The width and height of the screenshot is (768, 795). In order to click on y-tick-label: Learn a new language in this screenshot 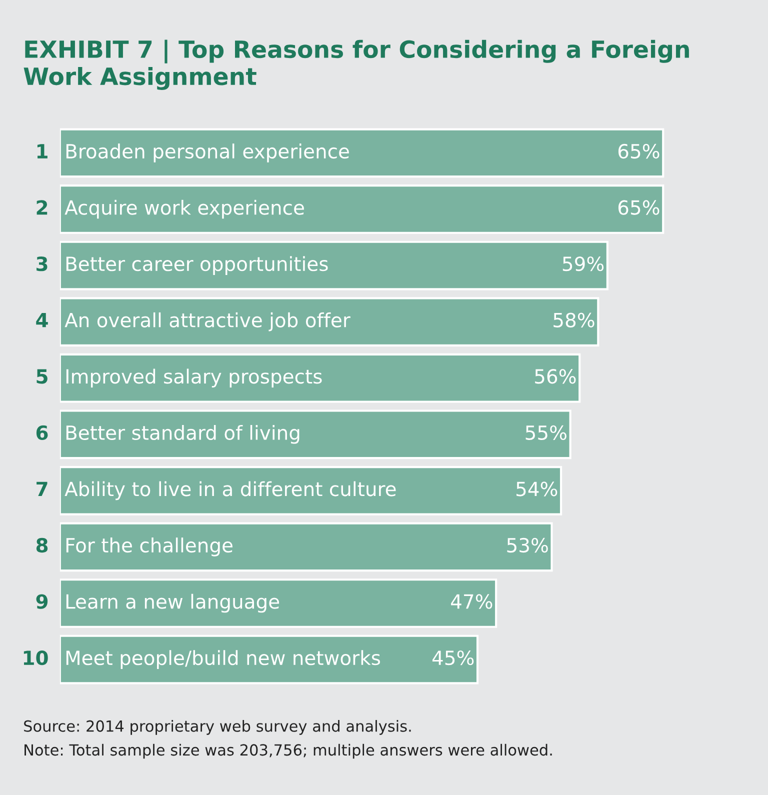, I will do `click(173, 603)`.